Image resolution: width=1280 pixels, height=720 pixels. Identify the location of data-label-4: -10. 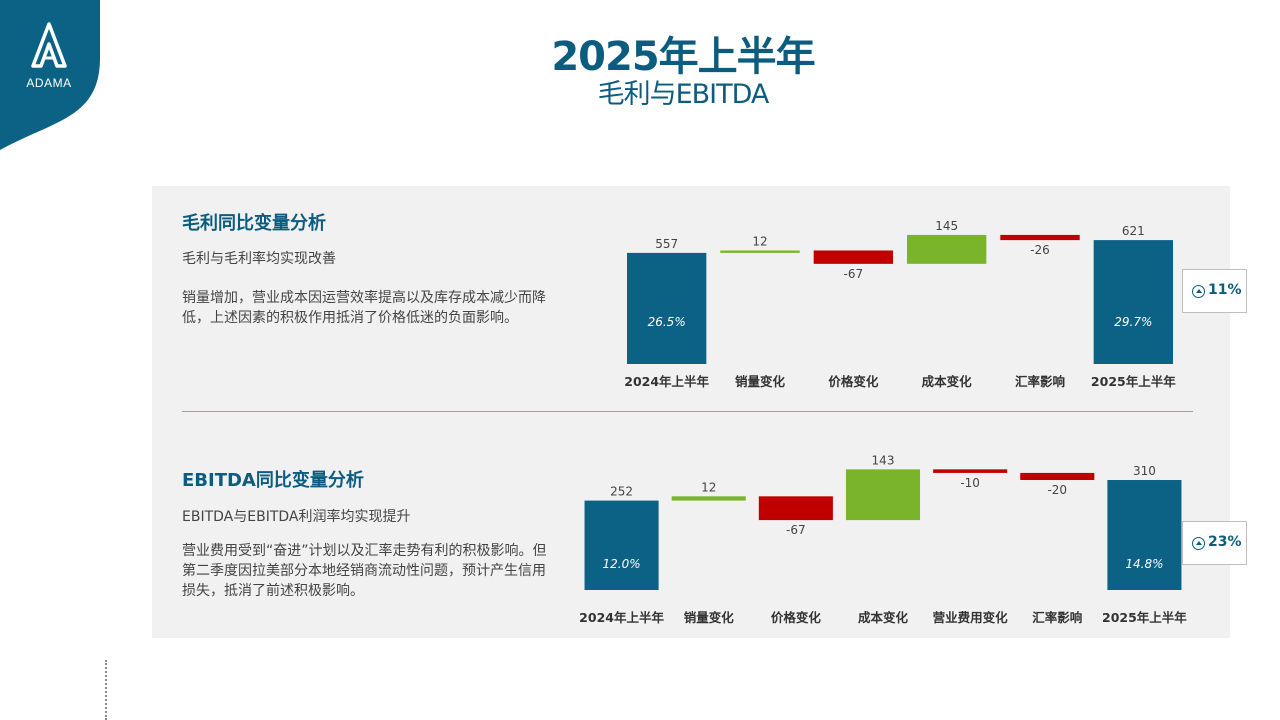
(970, 483).